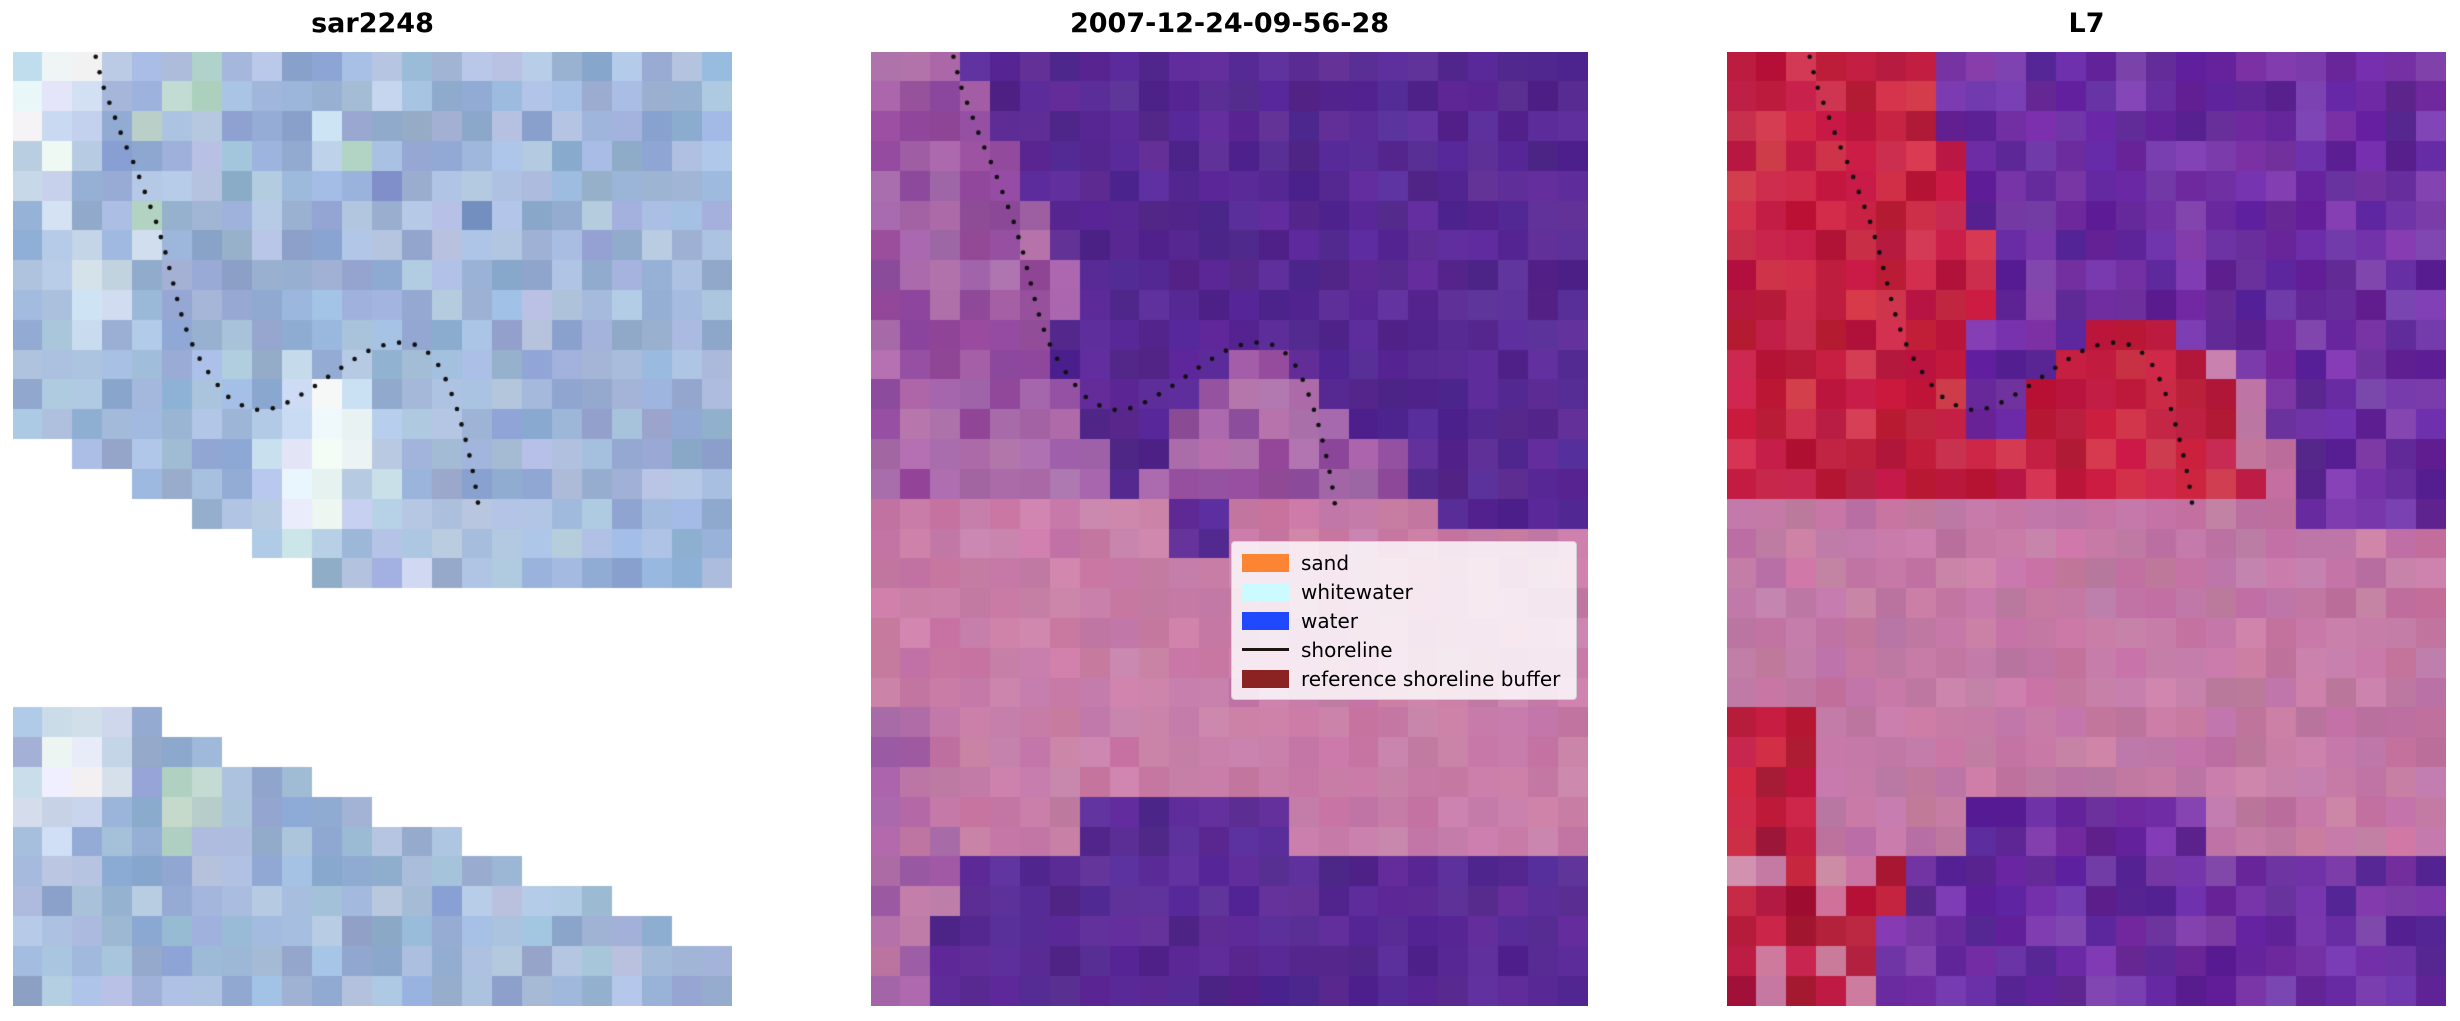 This screenshot has height=1021, width=2460. What do you see at coordinates (1431, 678) in the screenshot?
I see `legend-label-reference-buffer: reference shoreline buffer` at bounding box center [1431, 678].